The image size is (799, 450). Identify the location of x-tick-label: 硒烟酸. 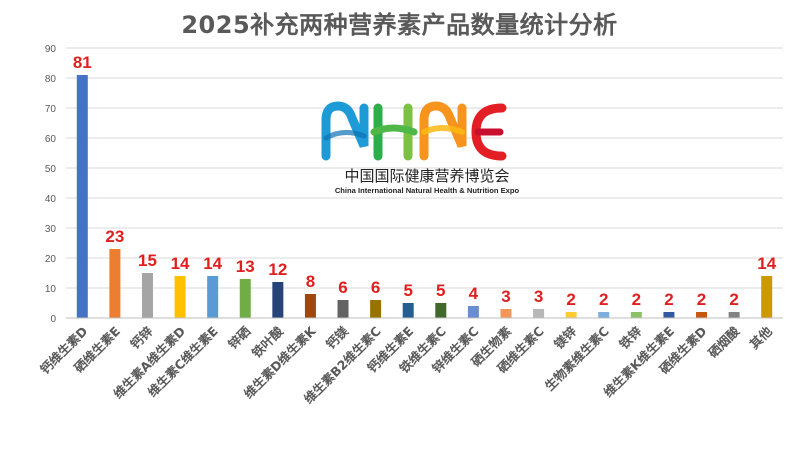
(723, 342).